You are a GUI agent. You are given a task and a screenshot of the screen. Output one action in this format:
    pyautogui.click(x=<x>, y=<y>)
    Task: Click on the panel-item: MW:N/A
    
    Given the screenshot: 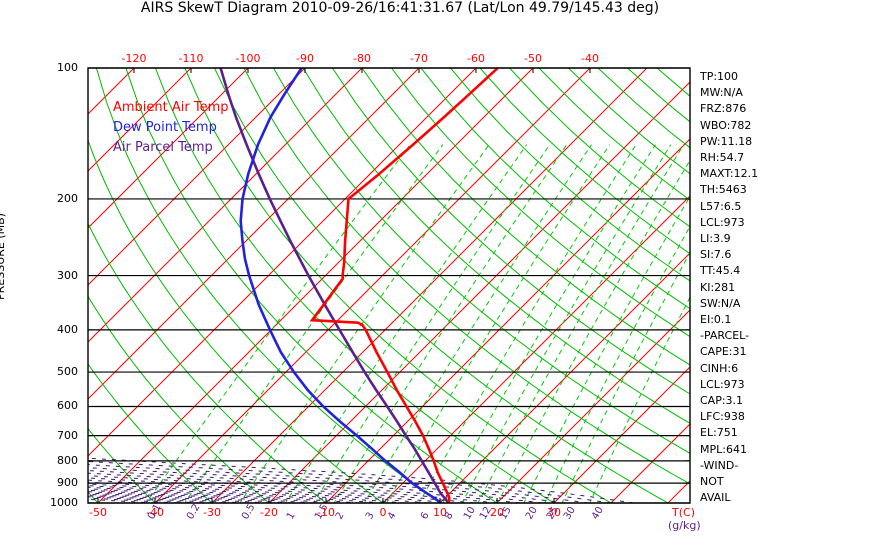 What is the action you would take?
    pyautogui.click(x=721, y=93)
    